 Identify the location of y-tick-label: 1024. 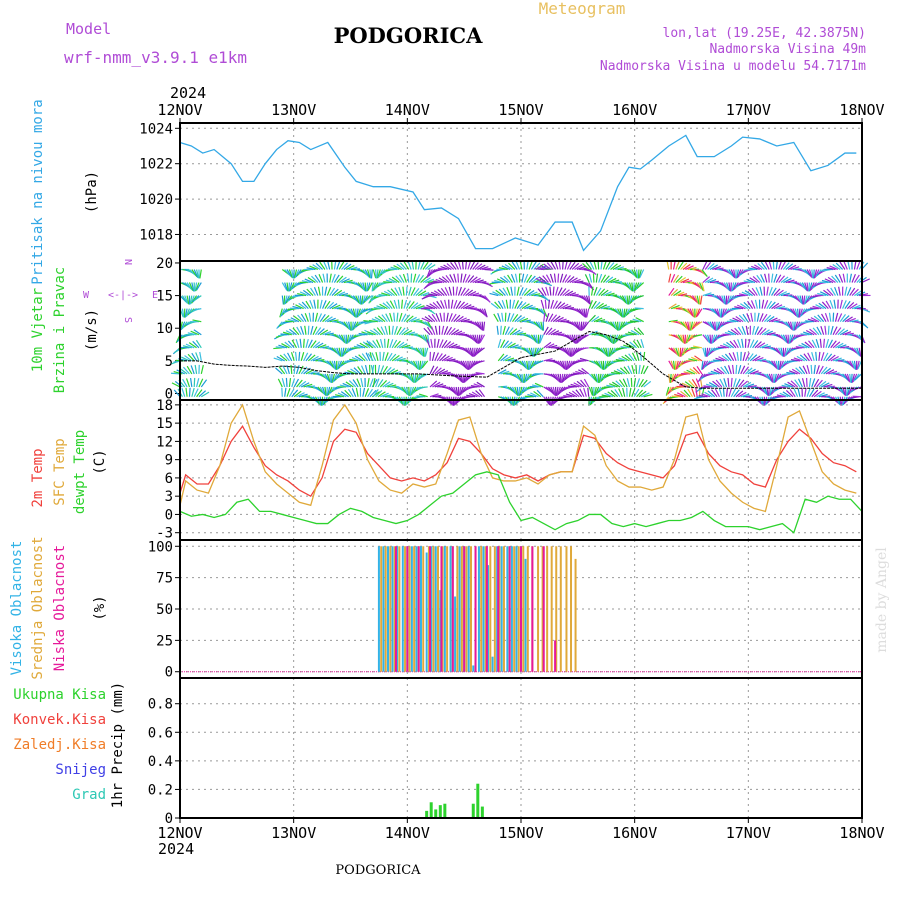
(156, 129).